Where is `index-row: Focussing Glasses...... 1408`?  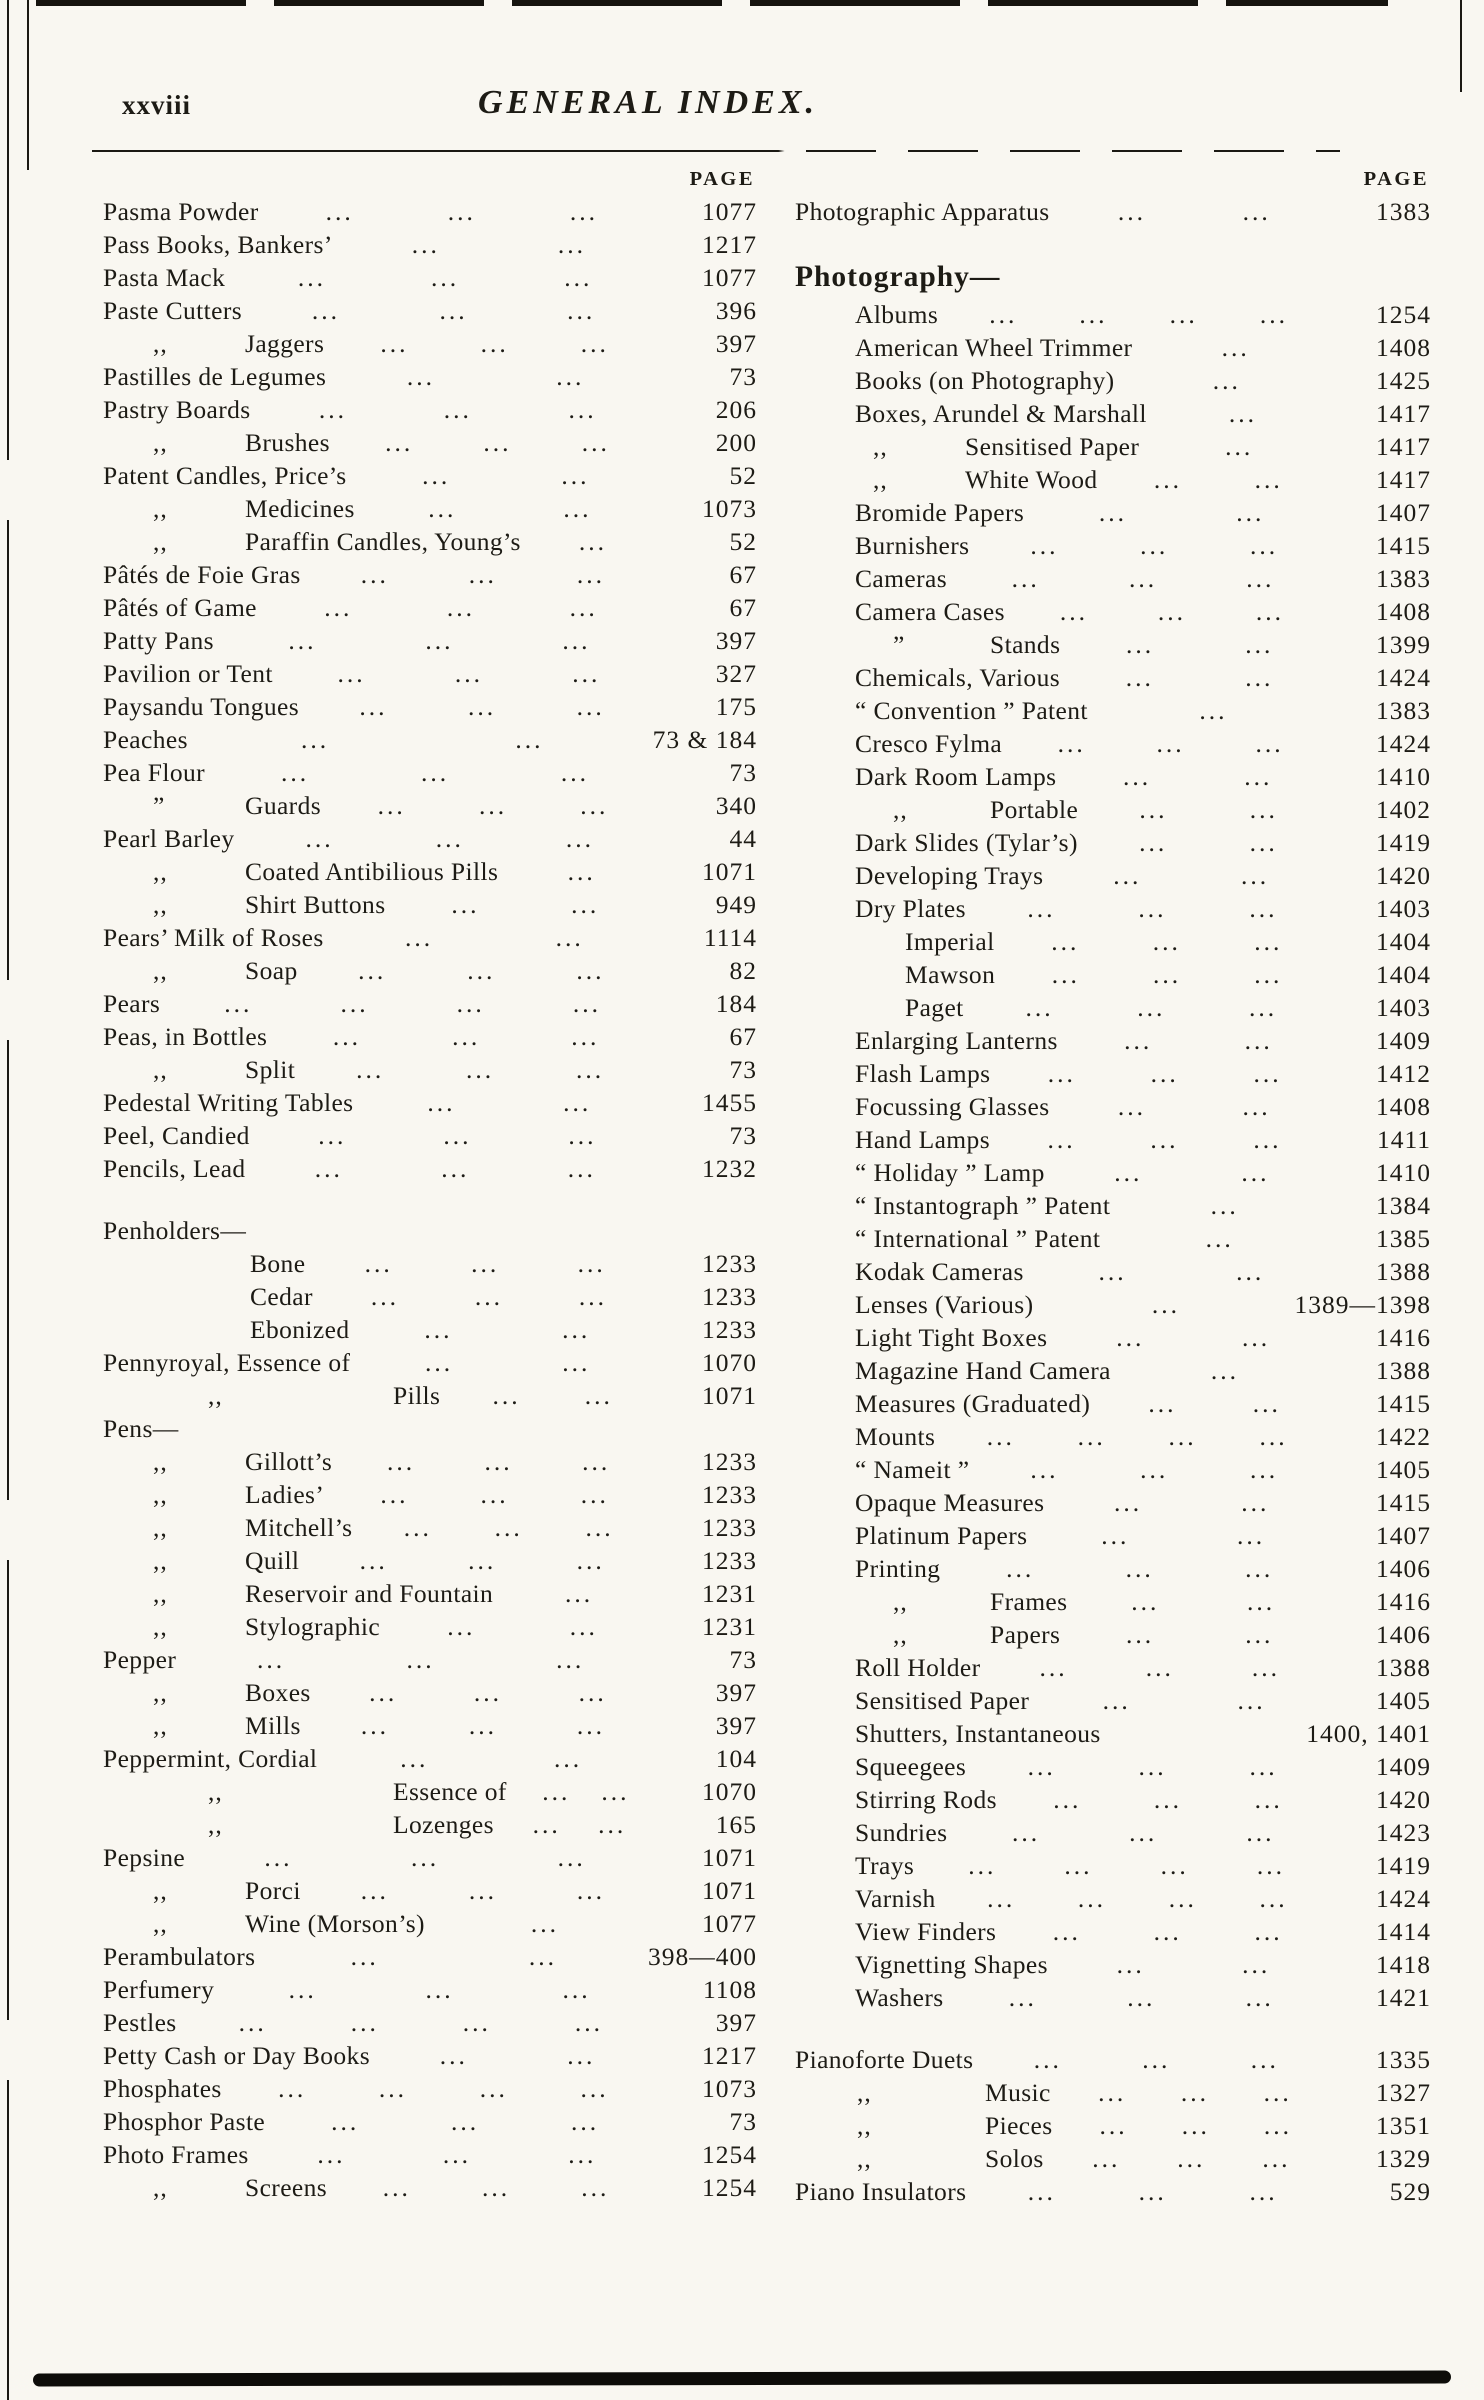
index-row: Focussing Glasses...... 1408 is located at coordinates (1113, 1106).